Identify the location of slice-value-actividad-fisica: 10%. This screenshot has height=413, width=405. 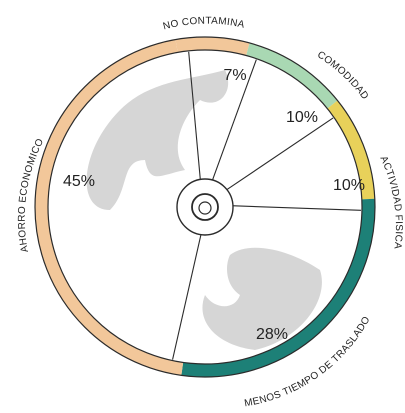
(349, 185).